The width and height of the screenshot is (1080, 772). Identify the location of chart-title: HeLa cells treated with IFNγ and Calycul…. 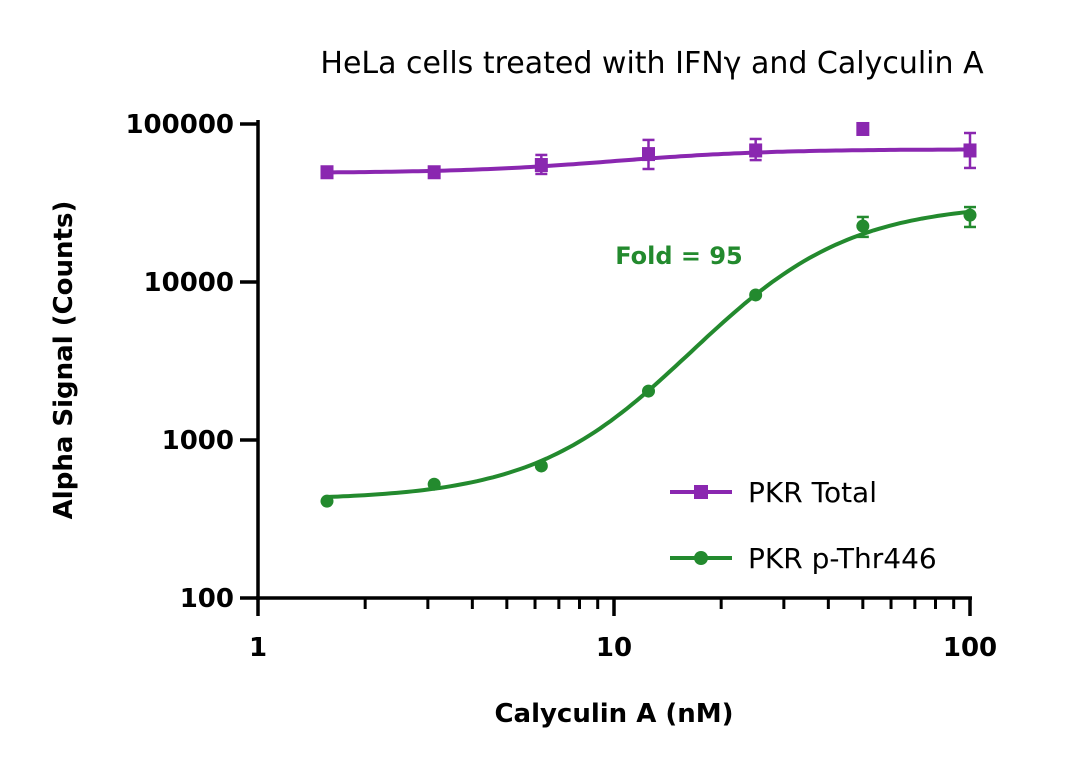
(652, 63).